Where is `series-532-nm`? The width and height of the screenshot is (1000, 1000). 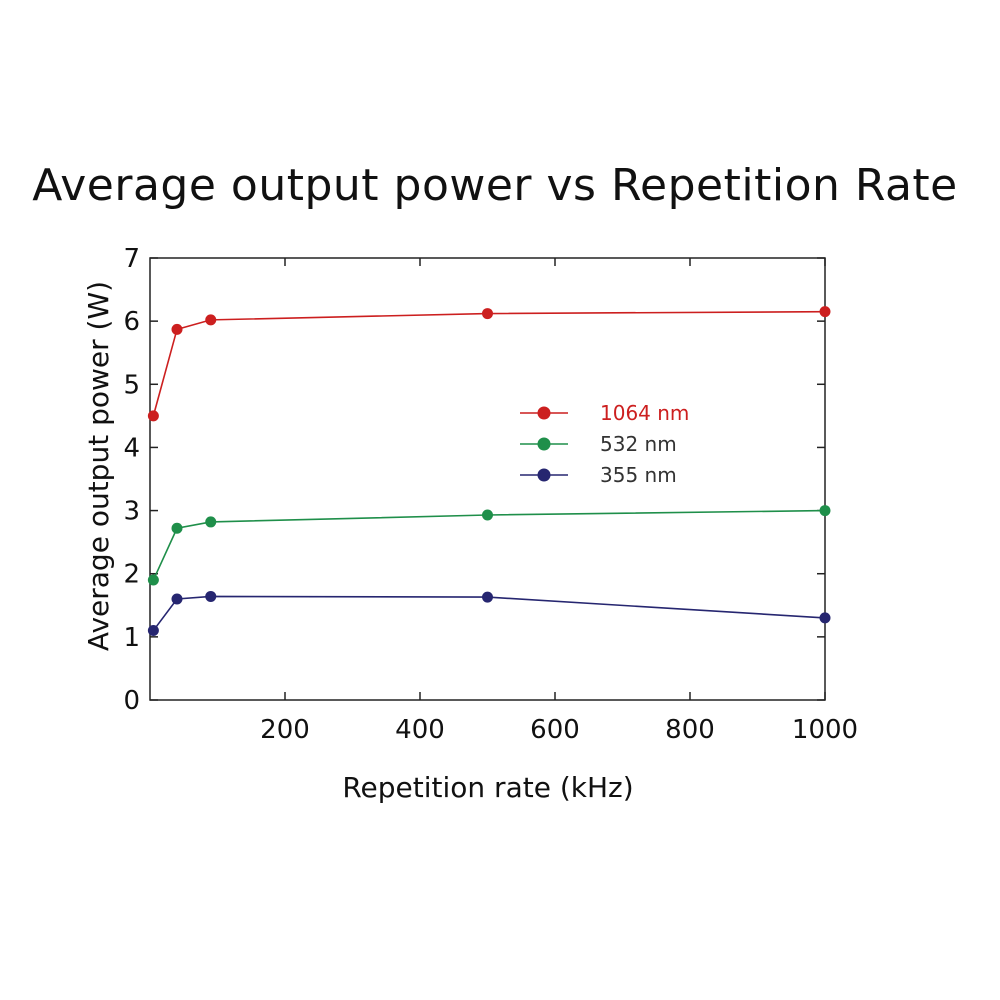 series-532-nm is located at coordinates (489, 545).